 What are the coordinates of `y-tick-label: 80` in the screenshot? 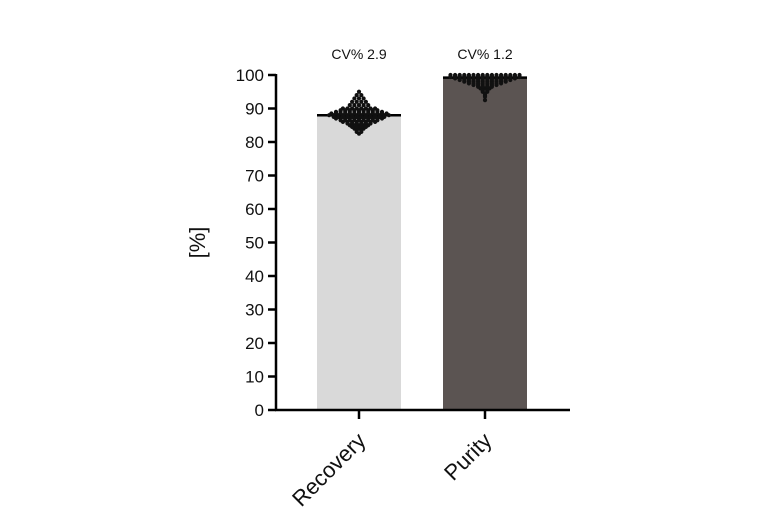 It's located at (254, 142).